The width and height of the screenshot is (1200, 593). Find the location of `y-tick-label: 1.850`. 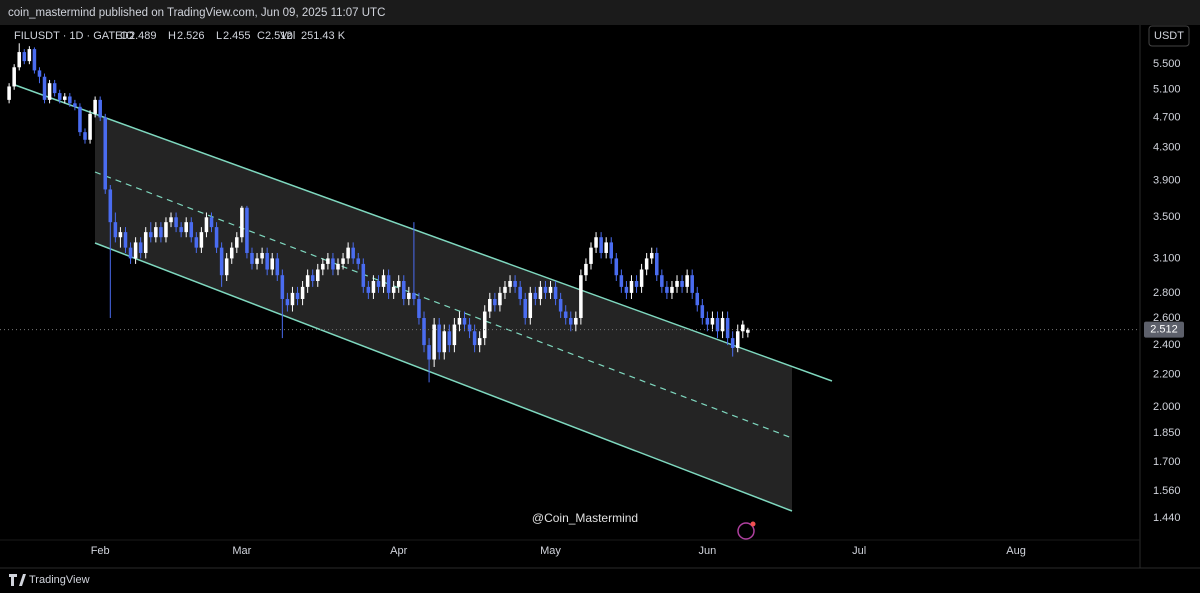

y-tick-label: 1.850 is located at coordinates (1167, 433).